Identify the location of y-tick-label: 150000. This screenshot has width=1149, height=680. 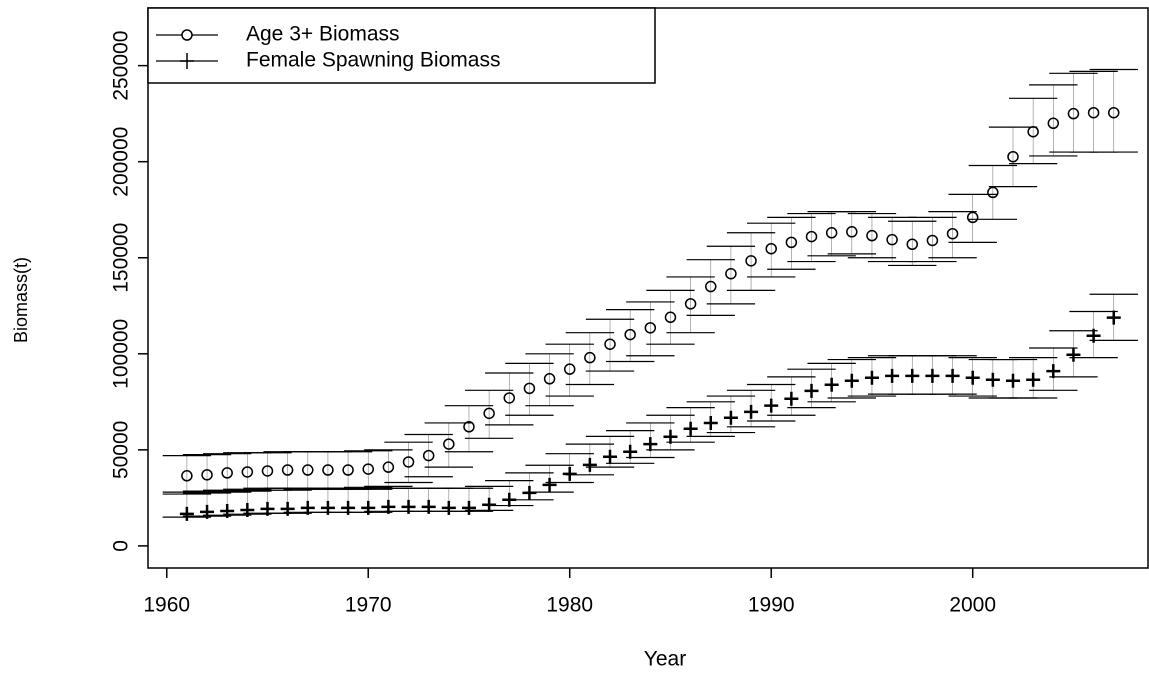
(121, 258).